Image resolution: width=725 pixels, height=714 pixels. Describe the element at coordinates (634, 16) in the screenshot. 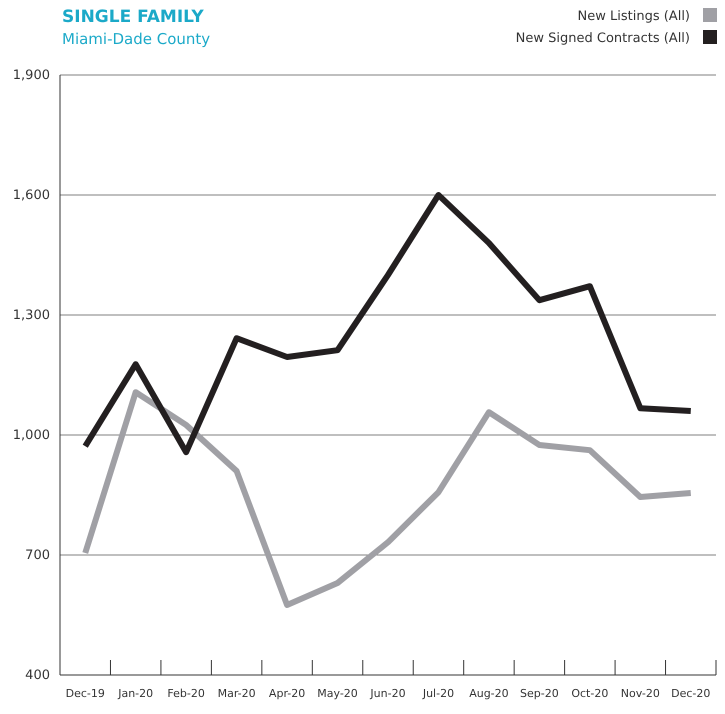

I see `legend-label: New Listings (All)` at that location.